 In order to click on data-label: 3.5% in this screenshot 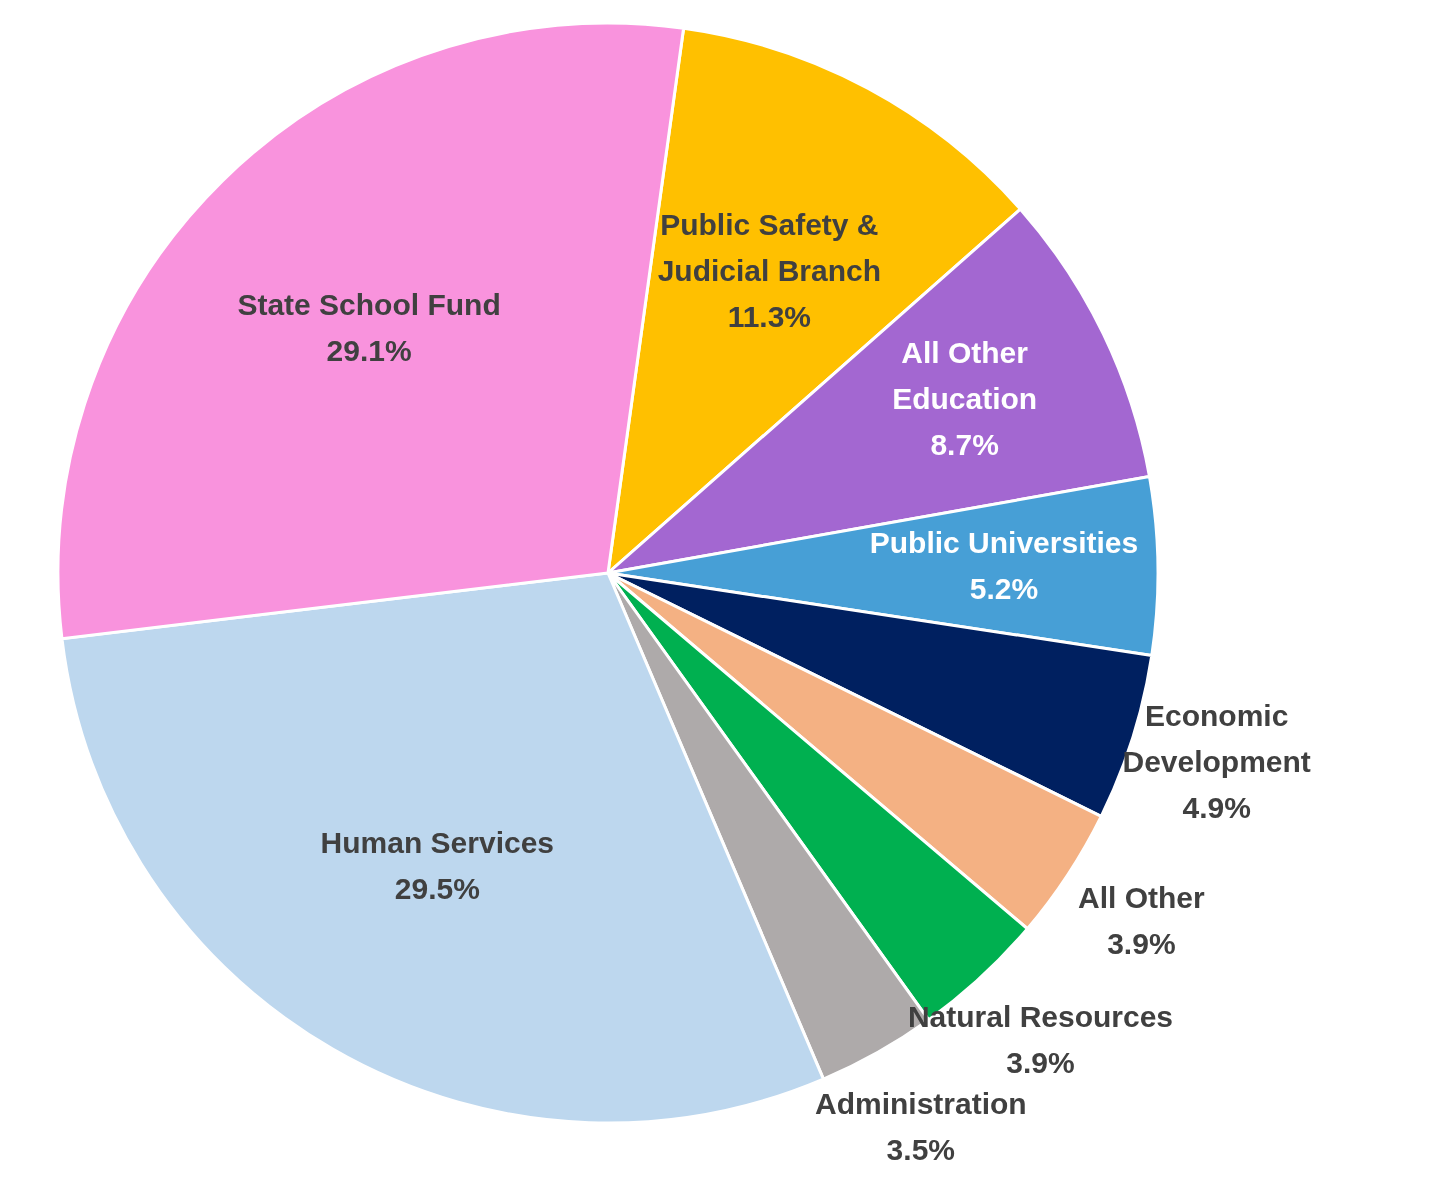, I will do `click(920, 1149)`.